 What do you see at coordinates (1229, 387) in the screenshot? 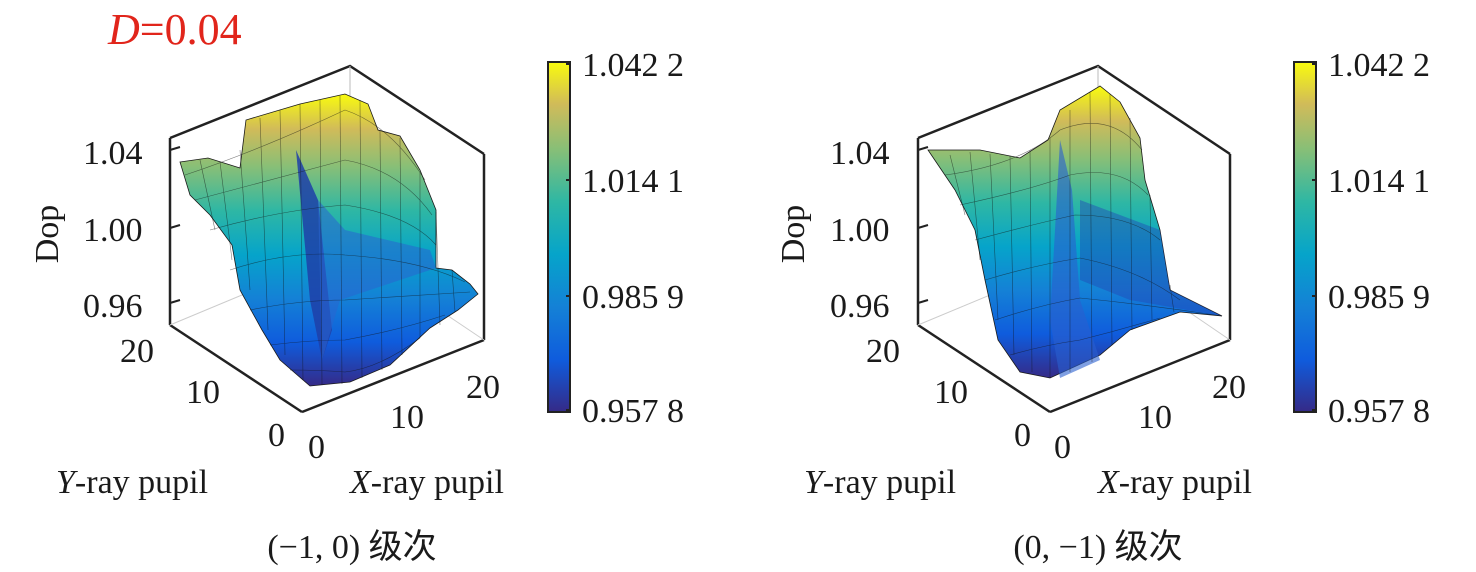
I see `x-tick-20-right: 20` at bounding box center [1229, 387].